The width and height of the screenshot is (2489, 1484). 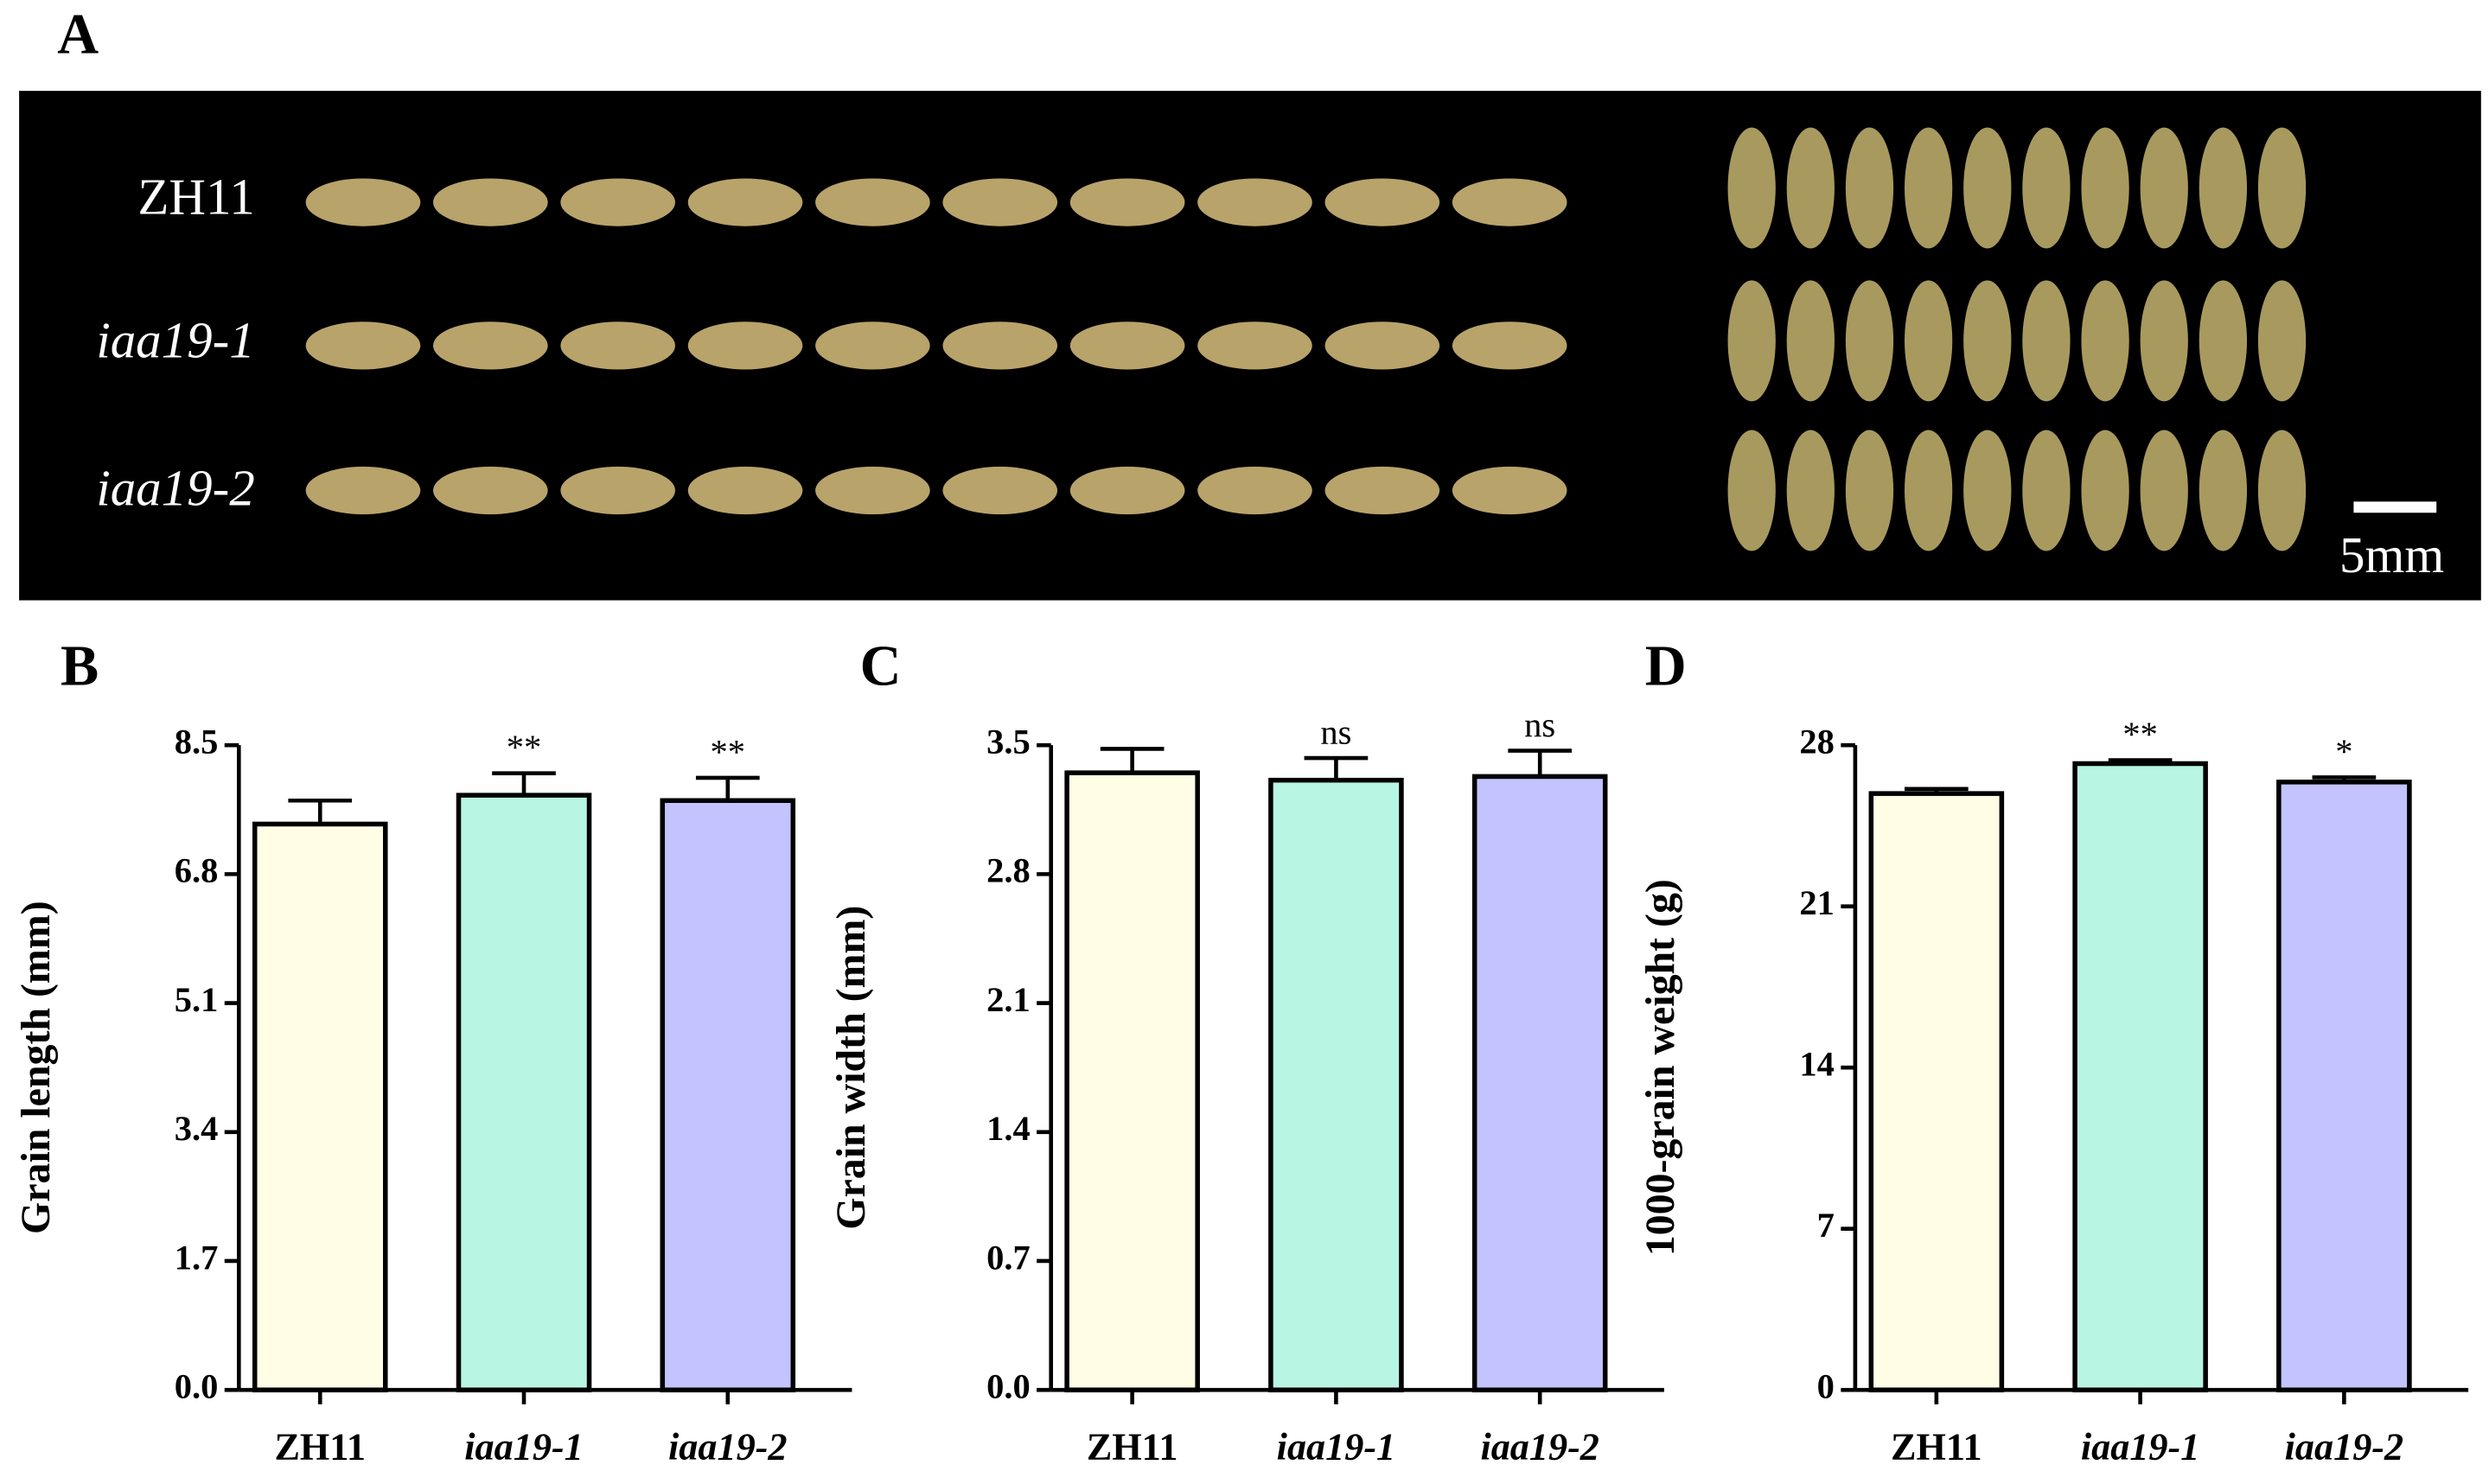 I want to click on significance: *, so click(x=2343, y=751).